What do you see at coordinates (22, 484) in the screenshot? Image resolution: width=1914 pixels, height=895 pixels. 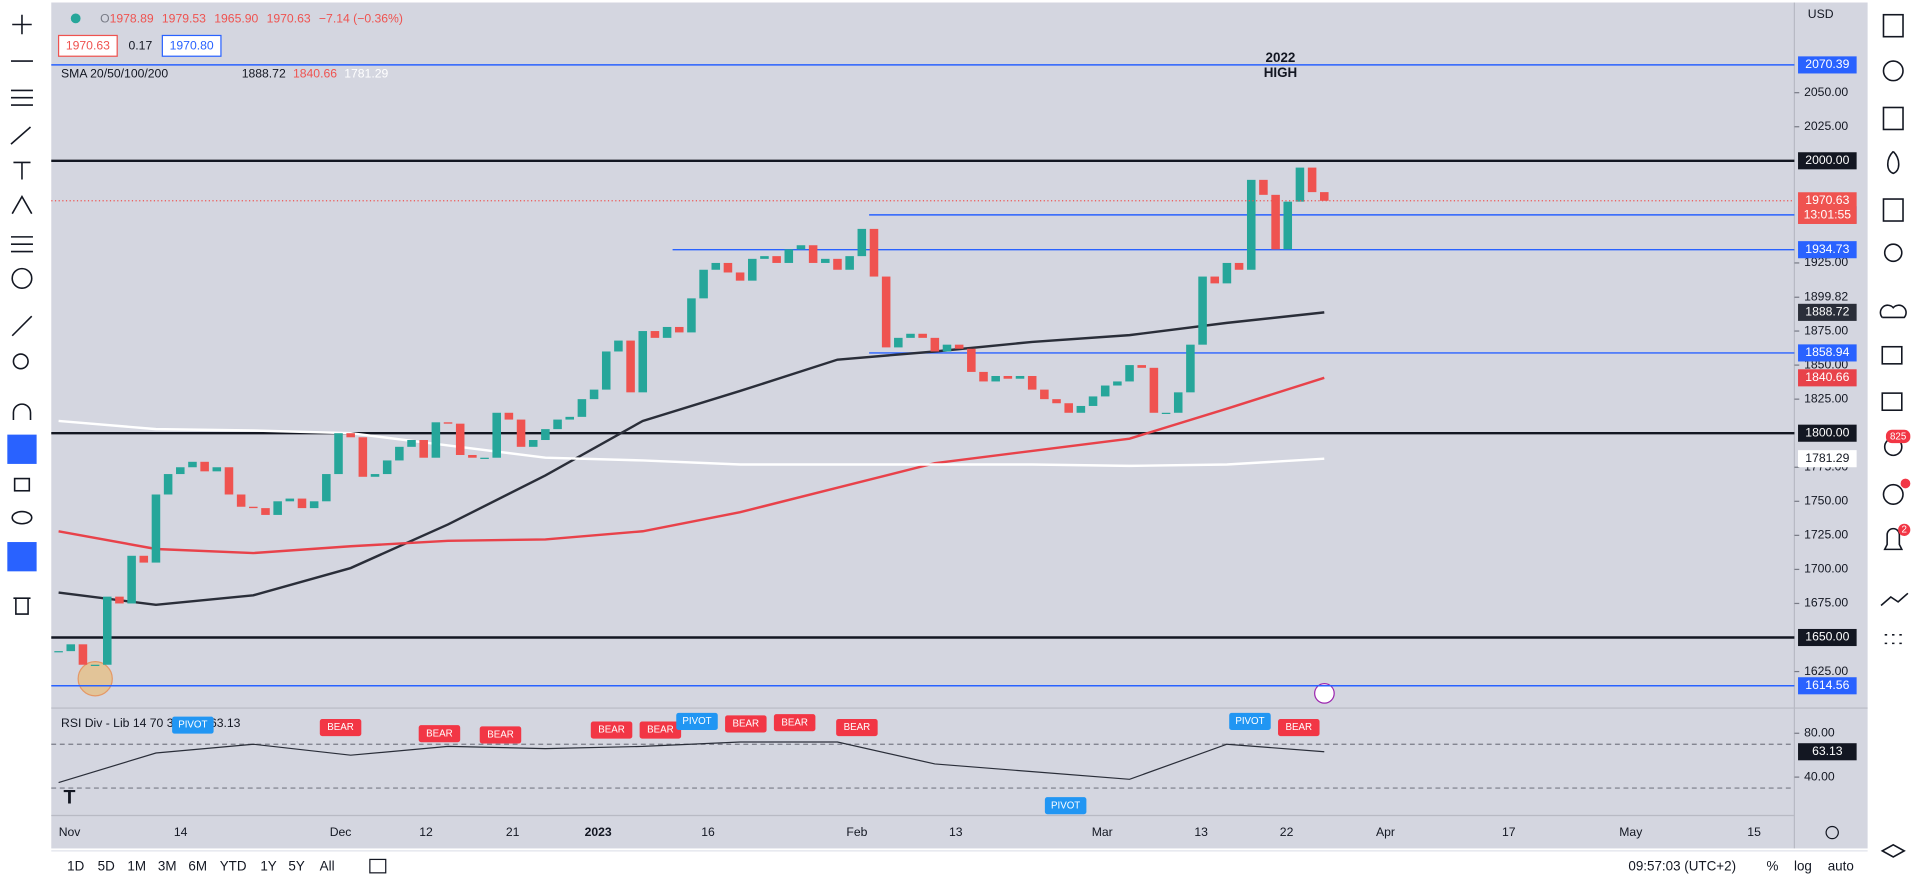 I see `lock-tool` at bounding box center [22, 484].